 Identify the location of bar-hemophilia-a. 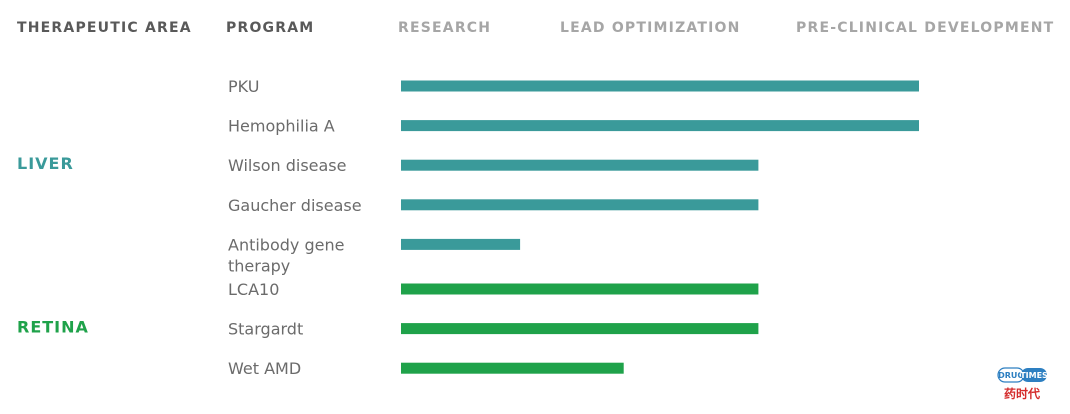
(660, 126).